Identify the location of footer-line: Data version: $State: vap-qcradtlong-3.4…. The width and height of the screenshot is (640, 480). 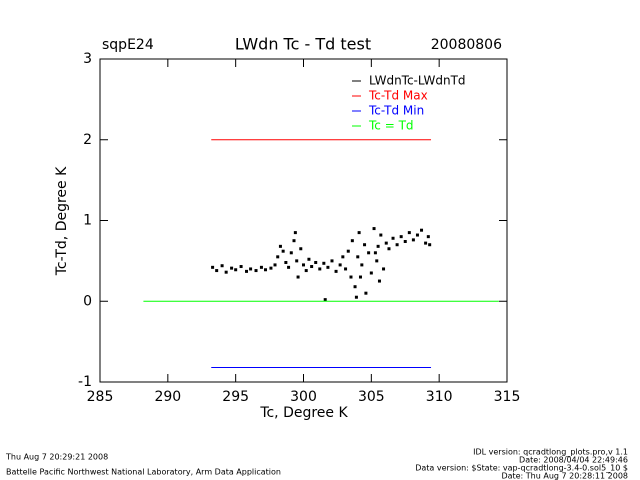
(521, 468).